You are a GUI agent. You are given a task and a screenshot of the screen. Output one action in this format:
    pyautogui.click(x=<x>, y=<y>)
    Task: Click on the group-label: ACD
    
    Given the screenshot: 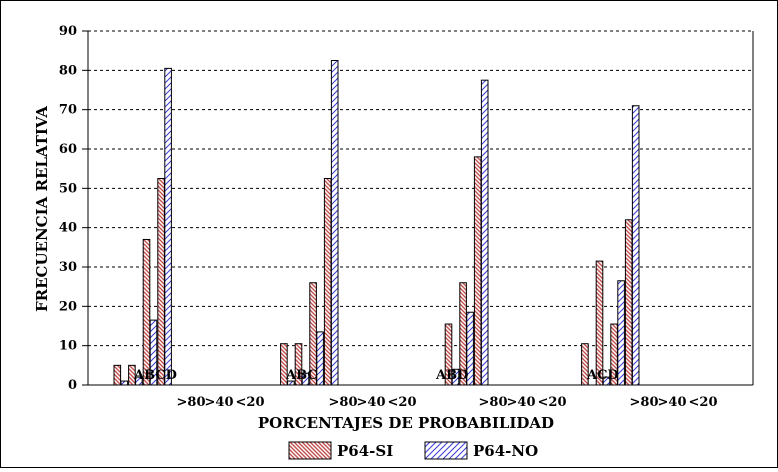 What is the action you would take?
    pyautogui.click(x=602, y=375)
    